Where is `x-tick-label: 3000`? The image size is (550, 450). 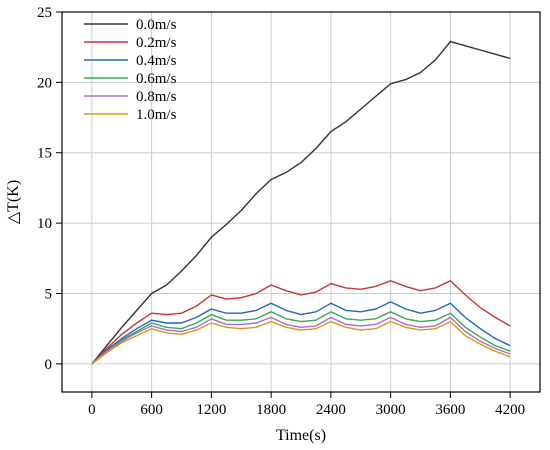
x-tick-label: 3000 is located at coordinates (391, 410).